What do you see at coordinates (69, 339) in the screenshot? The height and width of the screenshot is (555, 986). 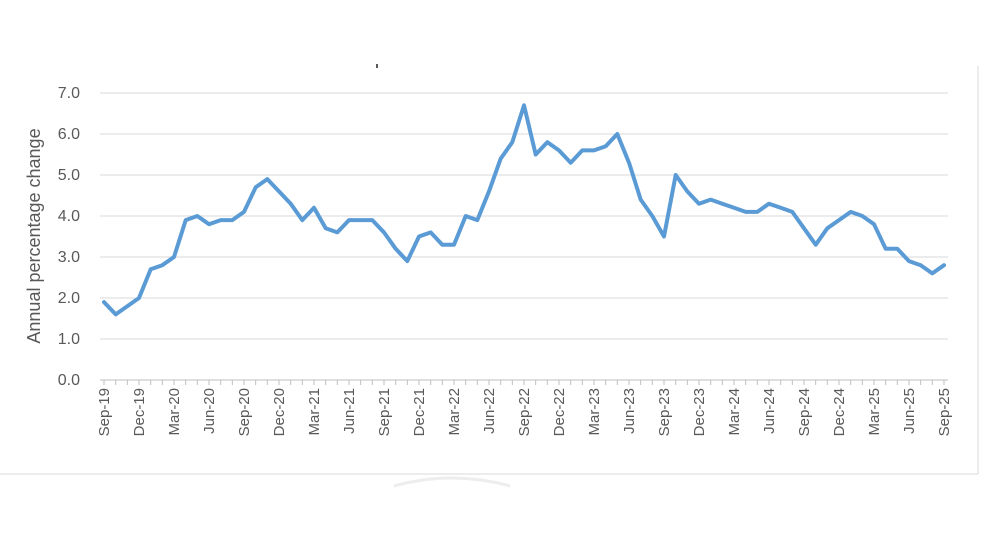 I see `y-tick-label: 1.0` at bounding box center [69, 339].